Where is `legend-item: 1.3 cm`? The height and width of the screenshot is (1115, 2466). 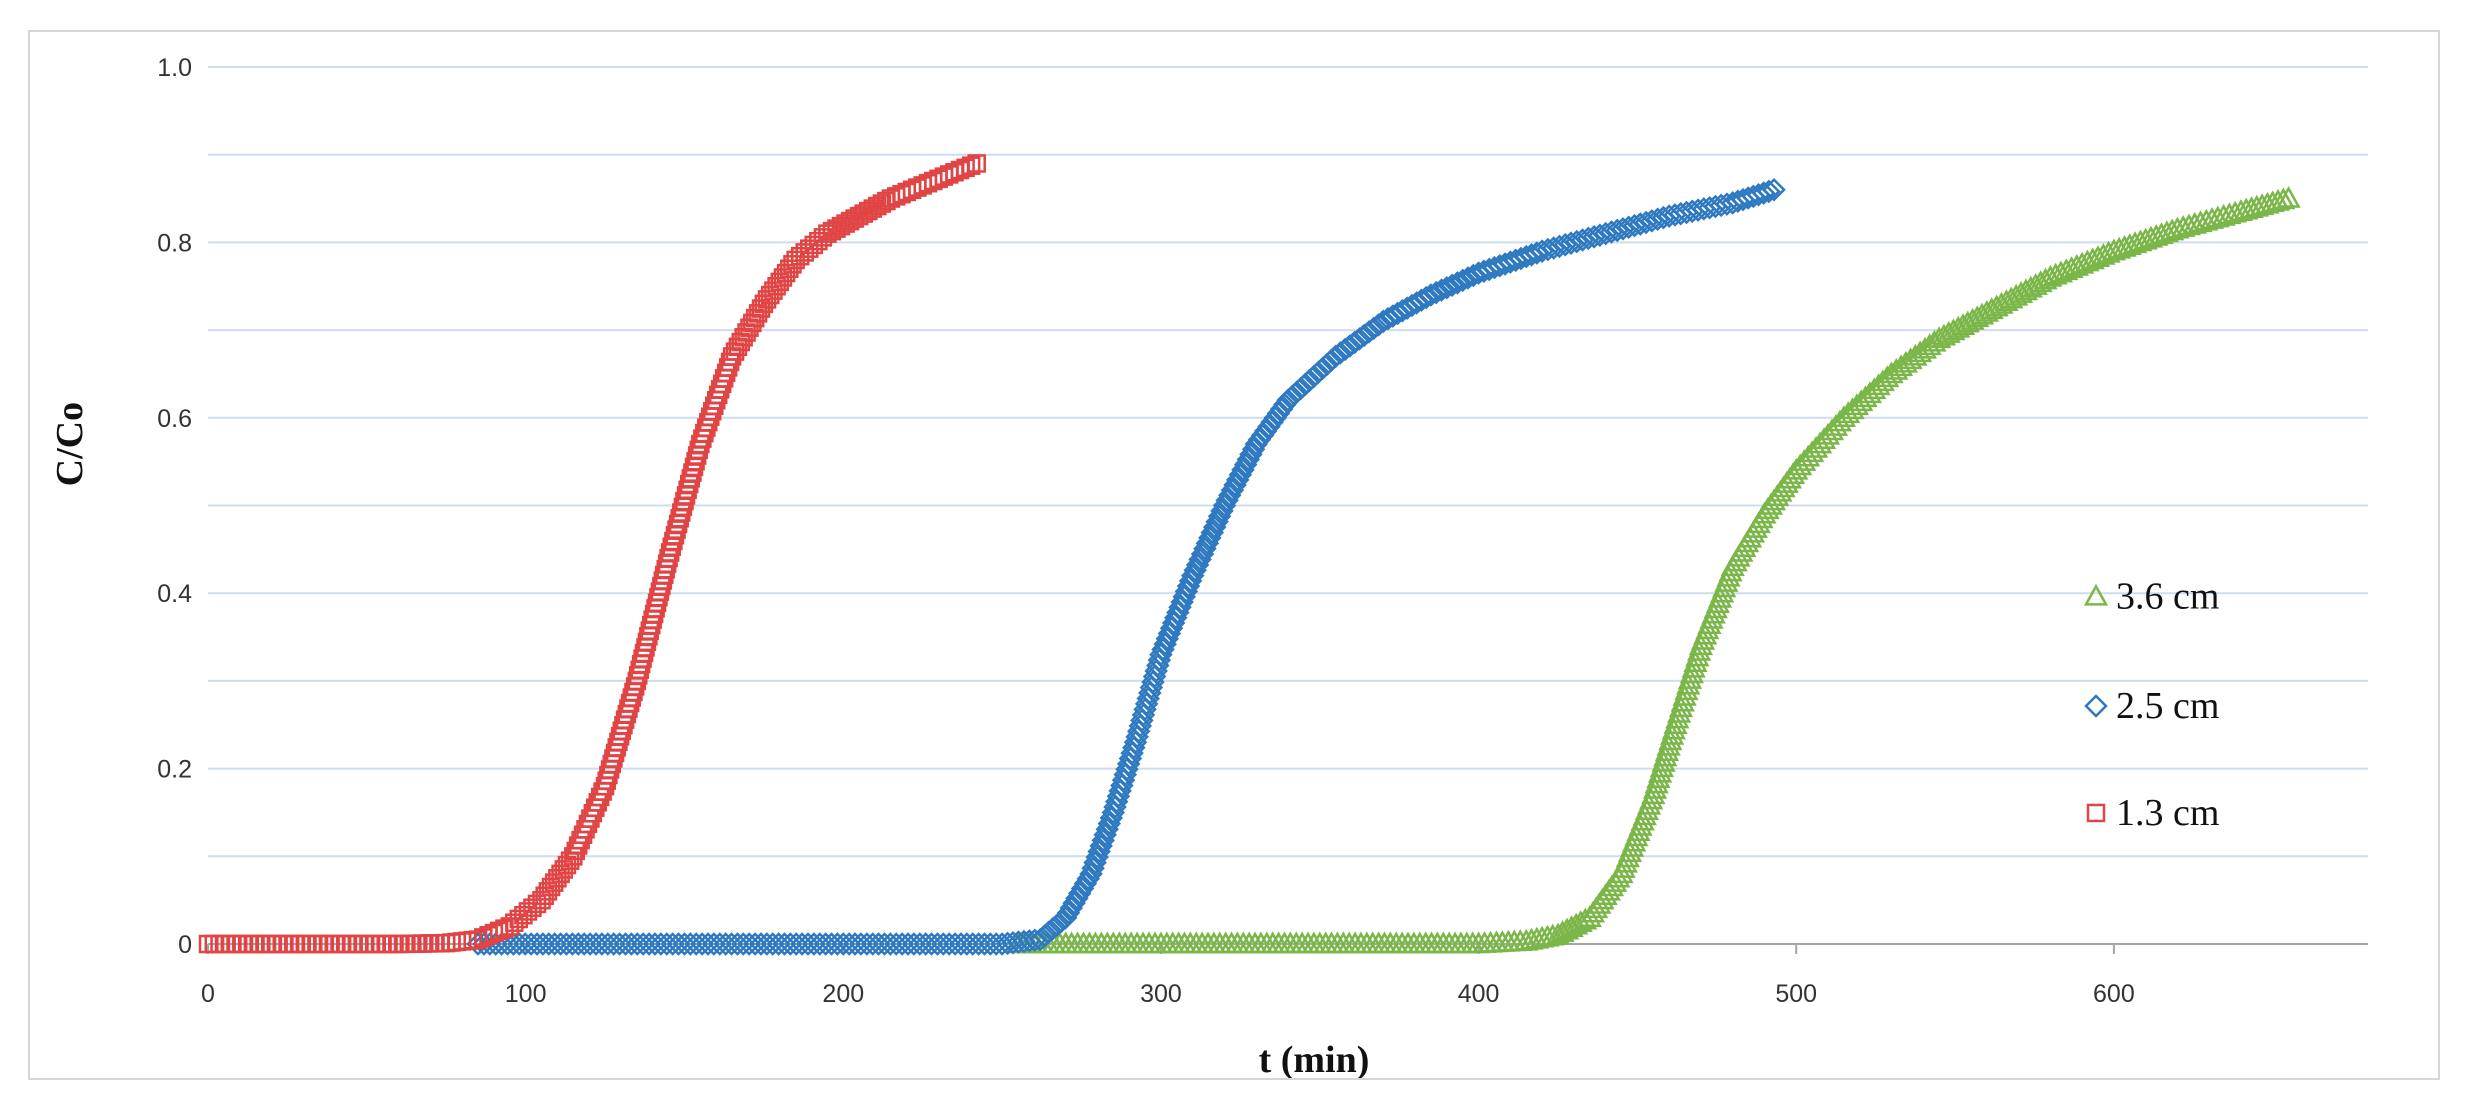
legend-item: 1.3 cm is located at coordinates (2152, 813).